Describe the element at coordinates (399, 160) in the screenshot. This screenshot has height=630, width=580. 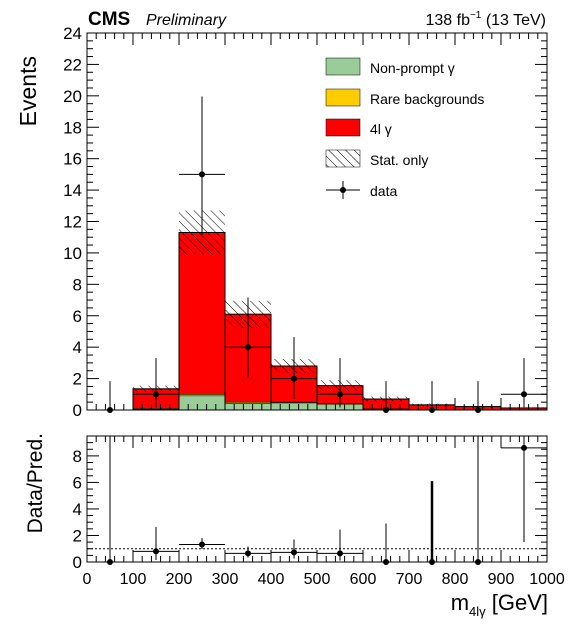
I see `legend-label-stat: Stat. only` at that location.